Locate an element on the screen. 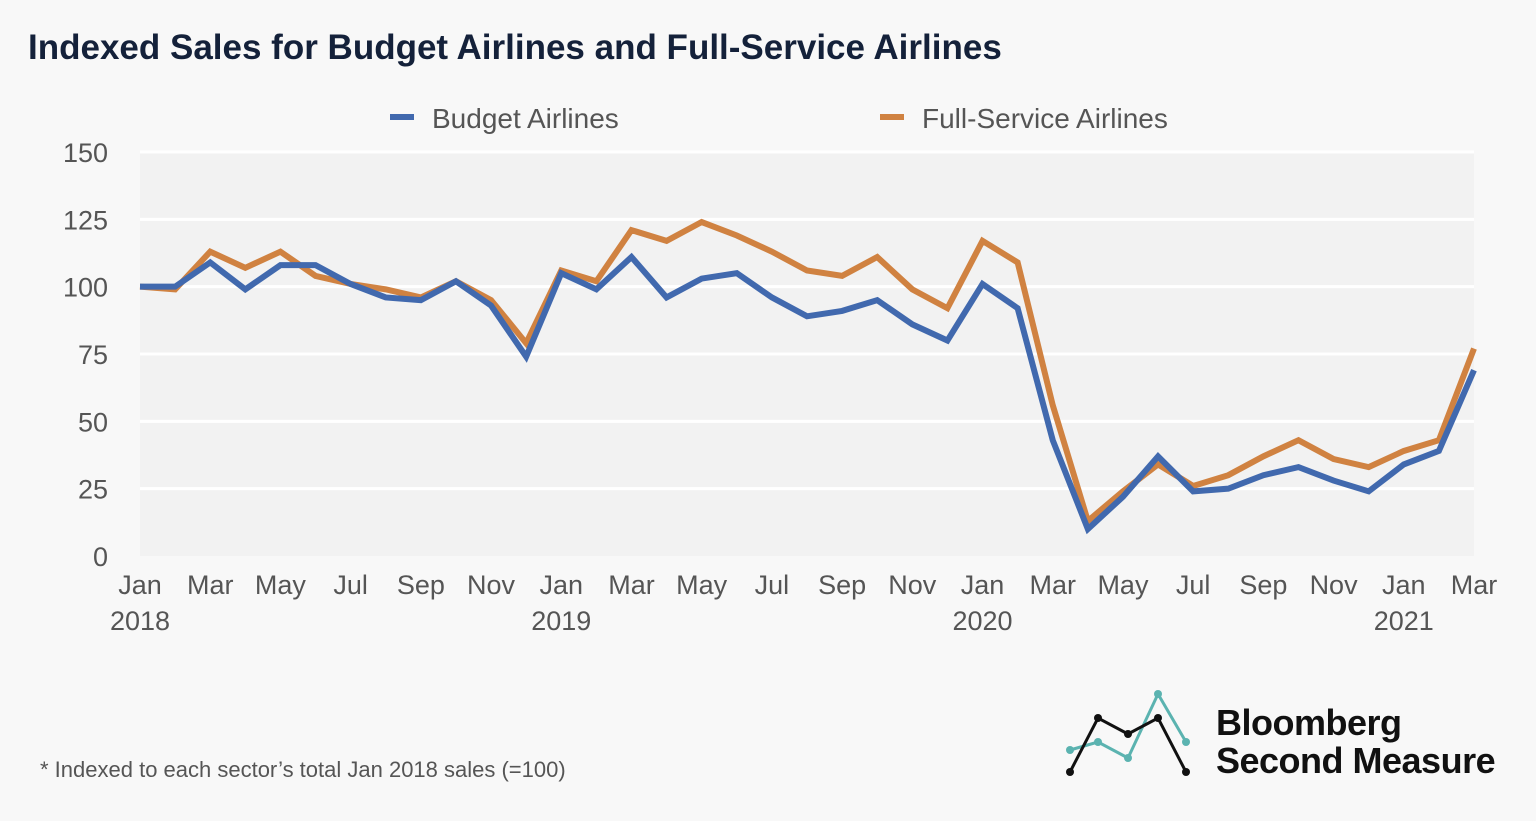  legend-label: Full-Service Airlines is located at coordinates (1045, 118).